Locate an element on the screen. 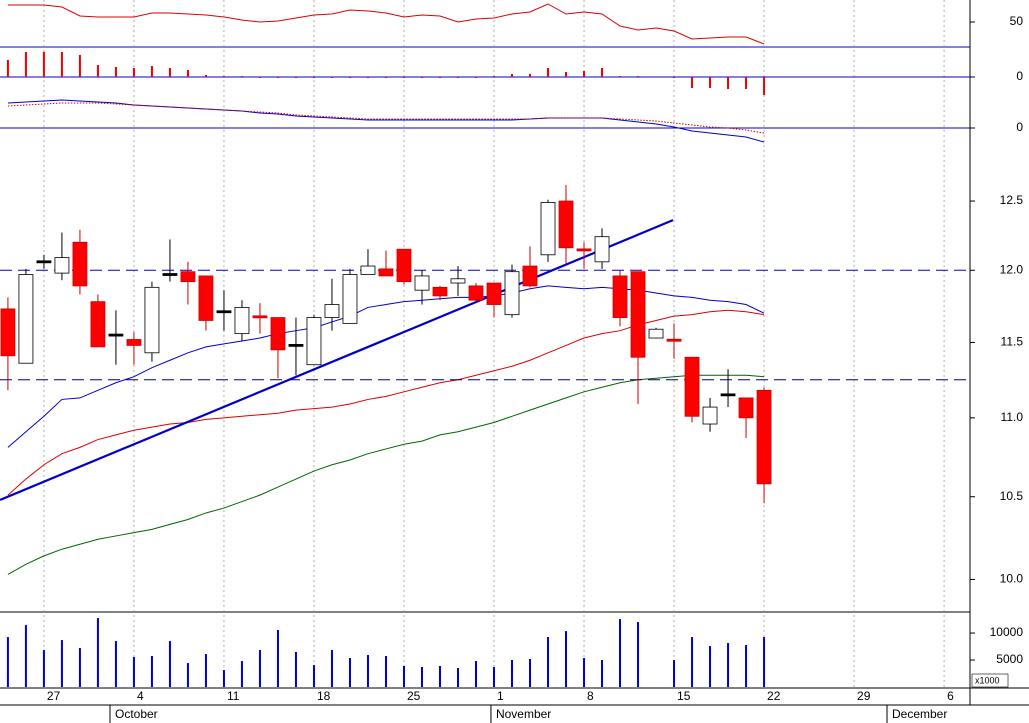 This screenshot has height=723, width=1029. x-tick-label: 18 is located at coordinates (324, 696).